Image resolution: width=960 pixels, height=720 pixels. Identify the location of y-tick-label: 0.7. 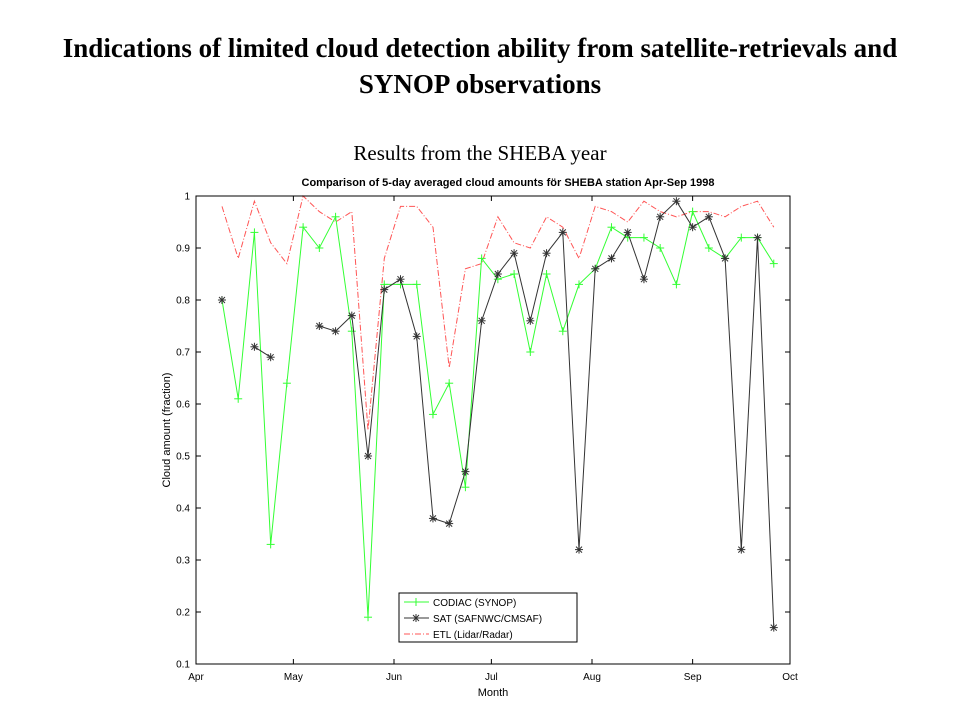
(183, 353).